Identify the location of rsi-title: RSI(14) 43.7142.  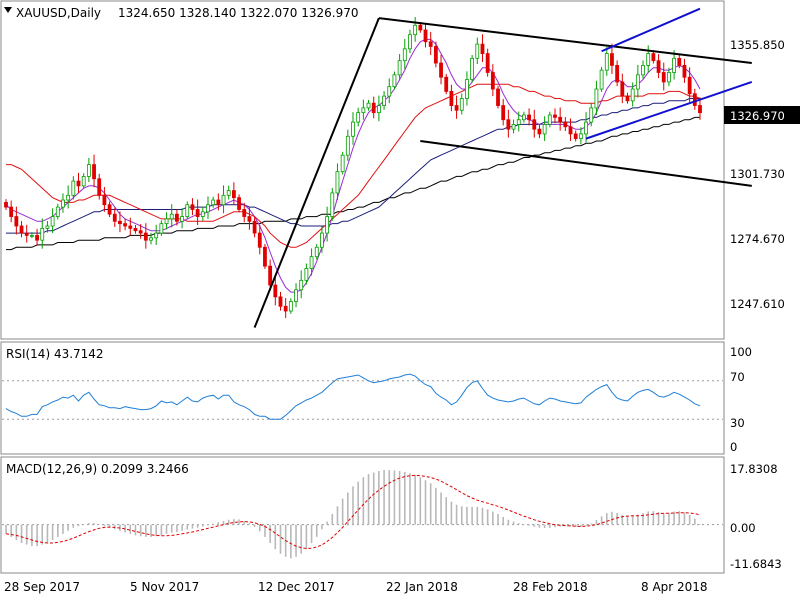
(55, 354).